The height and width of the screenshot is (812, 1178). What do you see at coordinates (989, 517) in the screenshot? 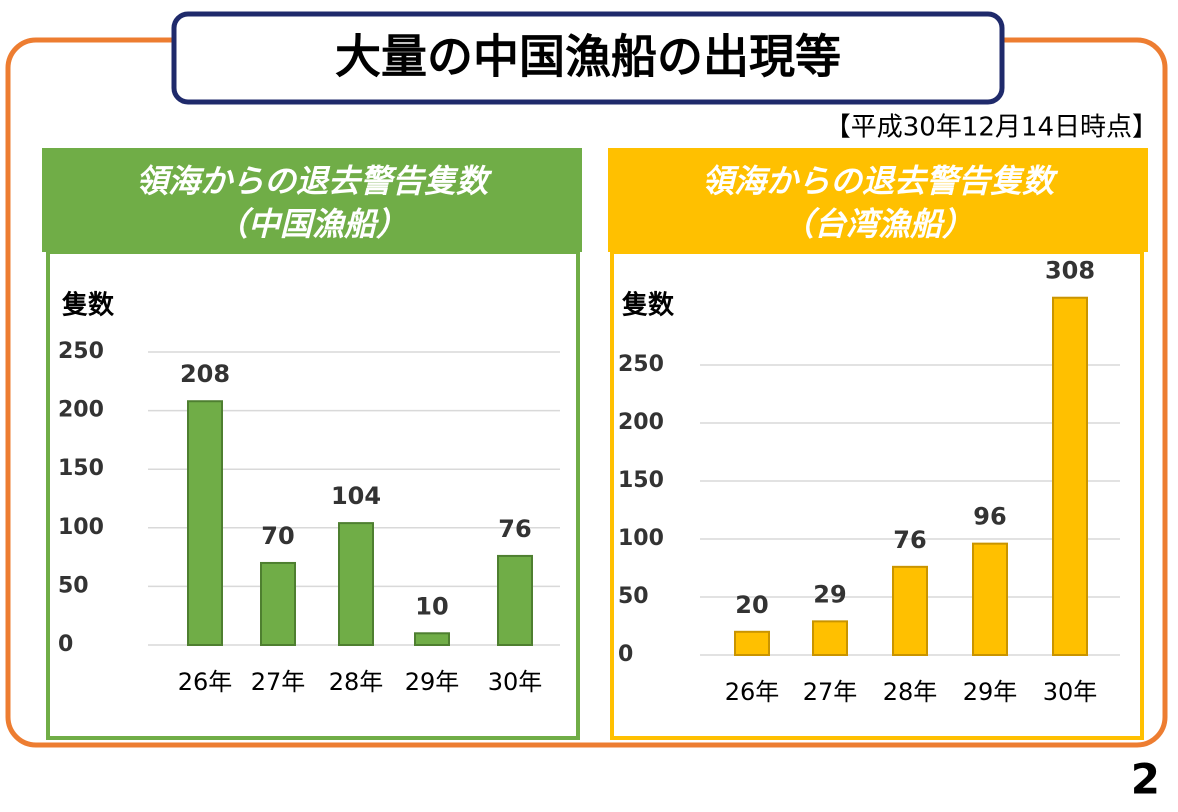
I see `value-label: 96` at bounding box center [989, 517].